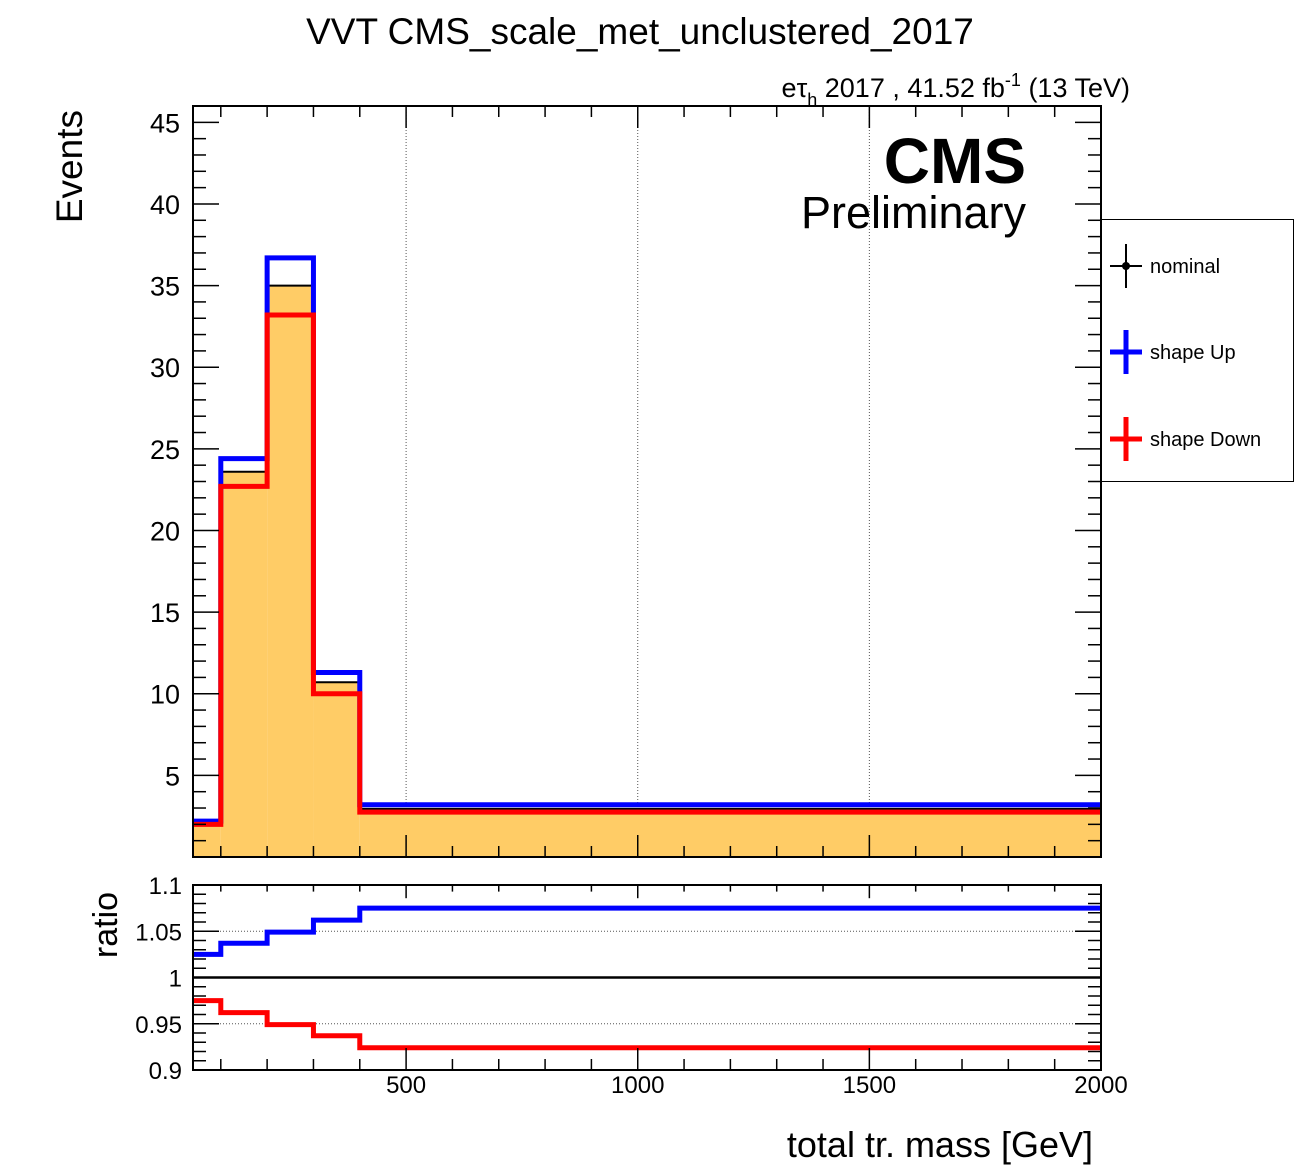 The image size is (1296, 1172). I want to click on ratio-line-shape-up, so click(647, 931).